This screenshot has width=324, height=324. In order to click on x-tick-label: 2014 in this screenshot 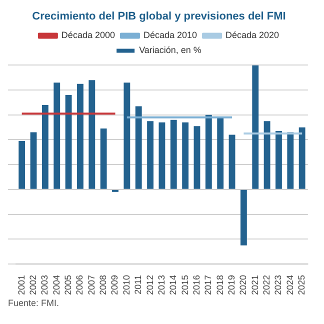, I will do `click(173, 285)`.